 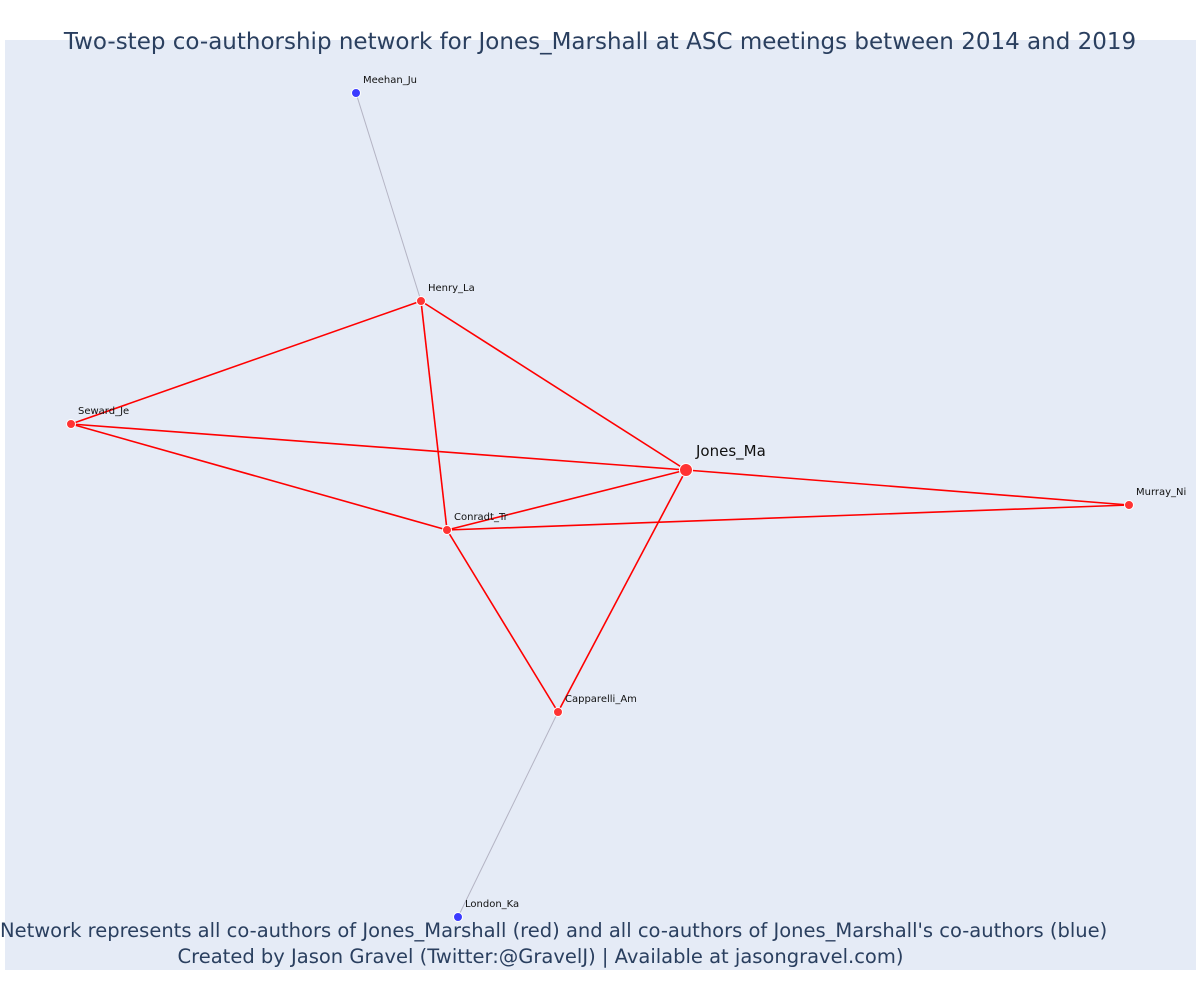 I want to click on node-label-murray-ni: Murray_Ni, so click(x=1161, y=492).